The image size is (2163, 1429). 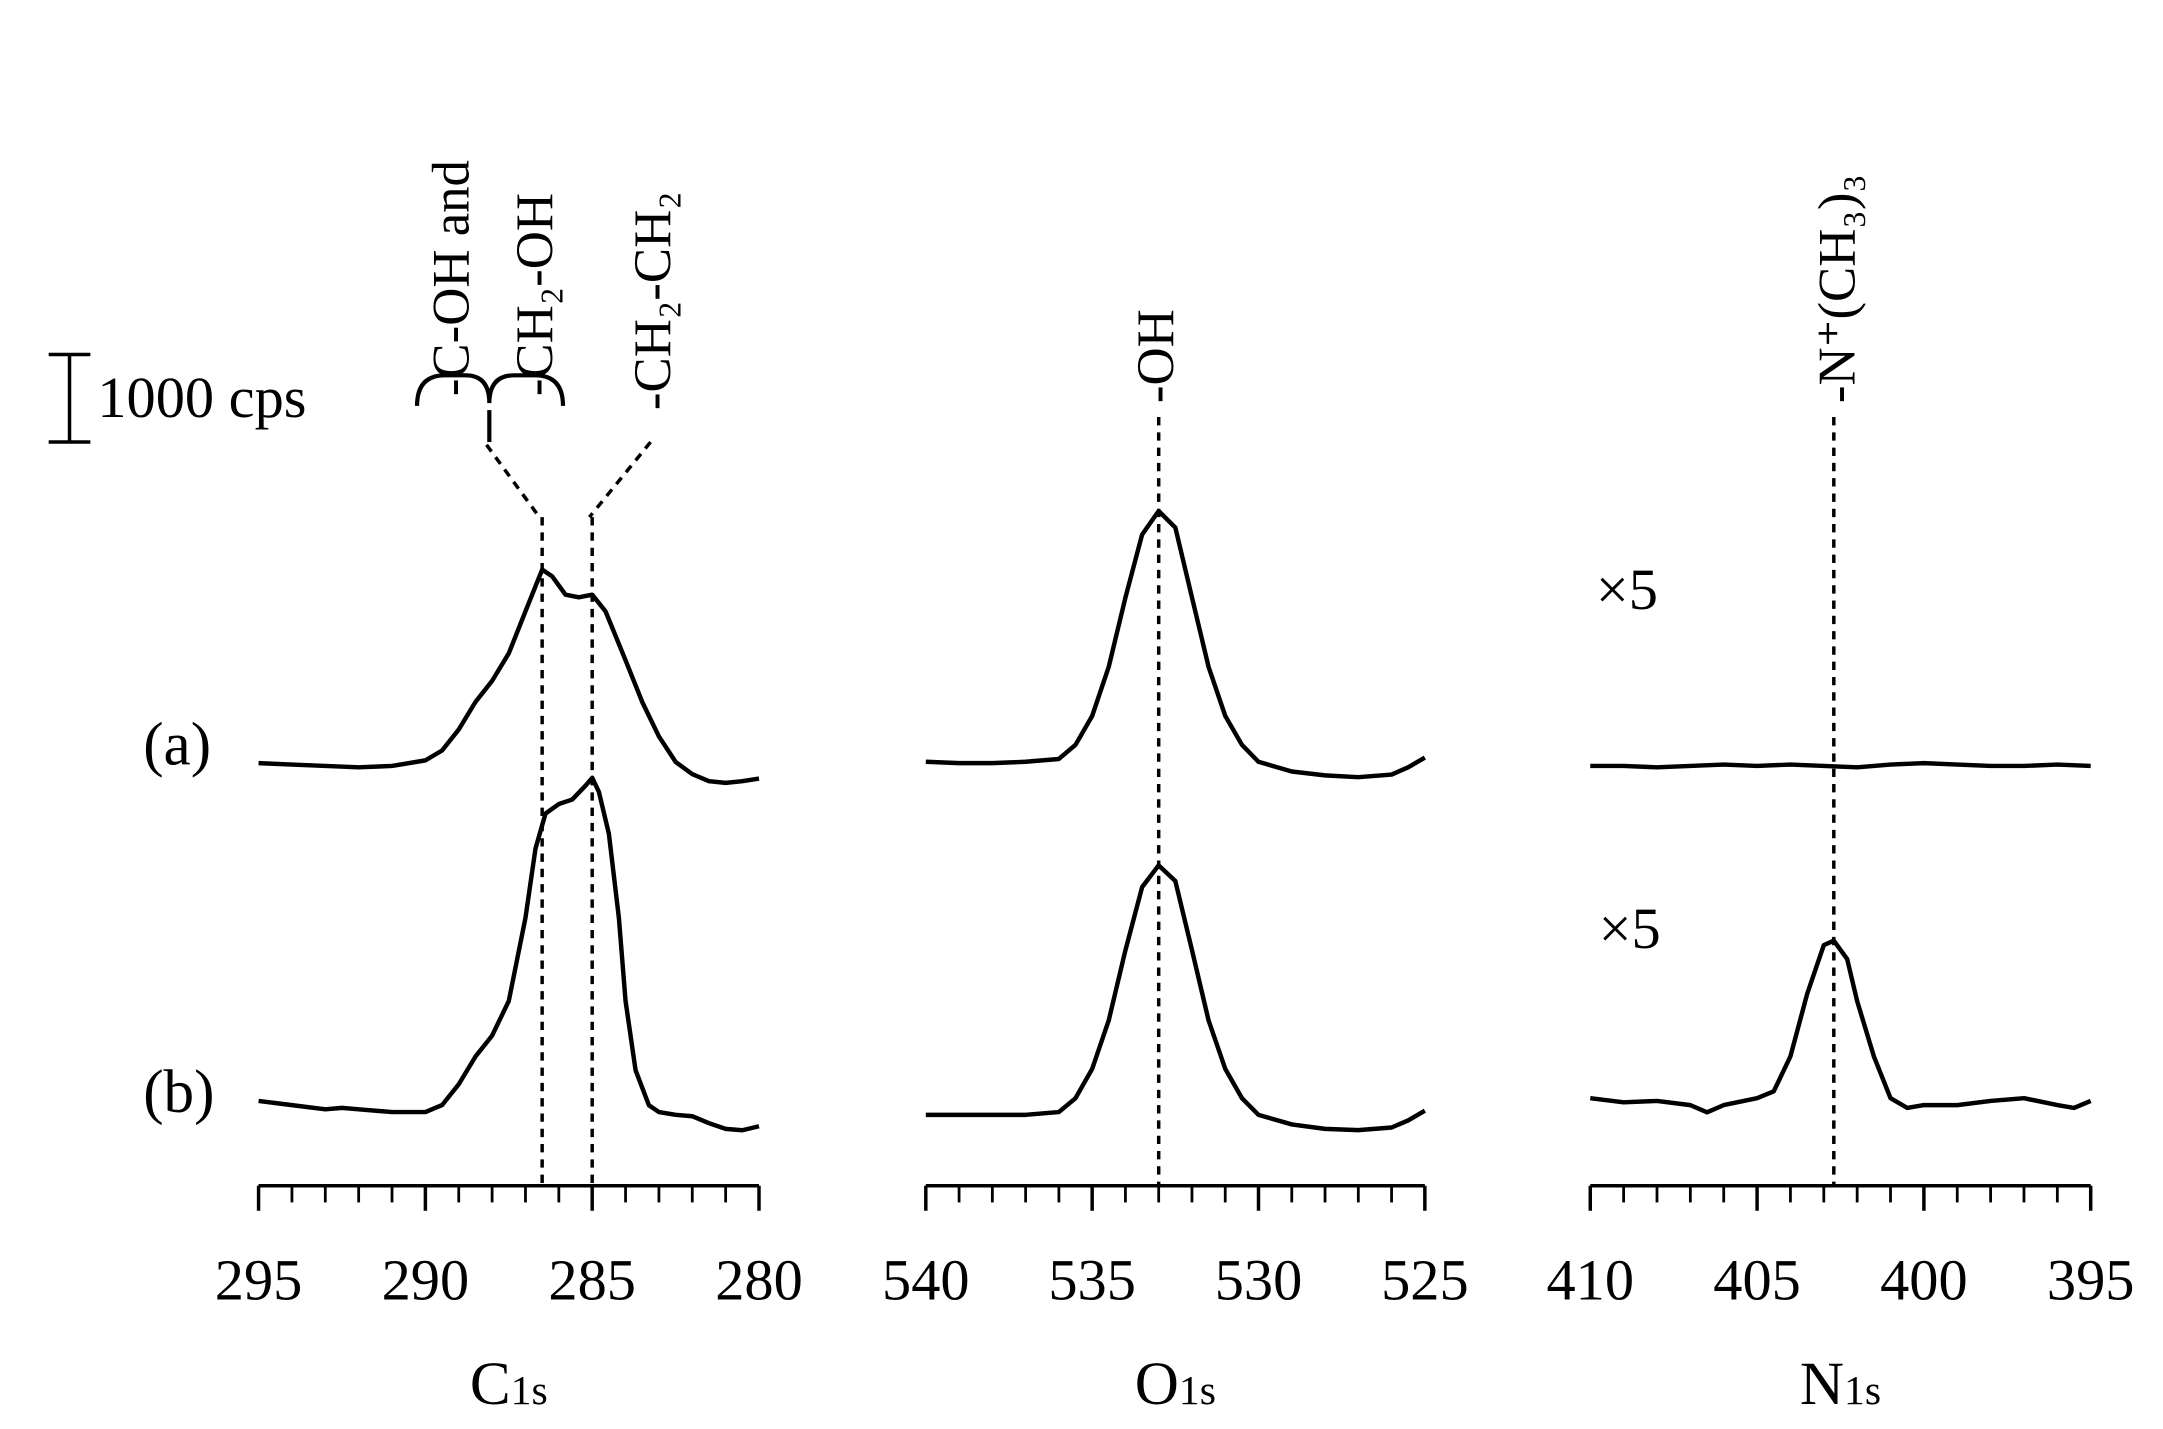 What do you see at coordinates (1157, 1384) in the screenshot?
I see `x-axis-label-main: O` at bounding box center [1157, 1384].